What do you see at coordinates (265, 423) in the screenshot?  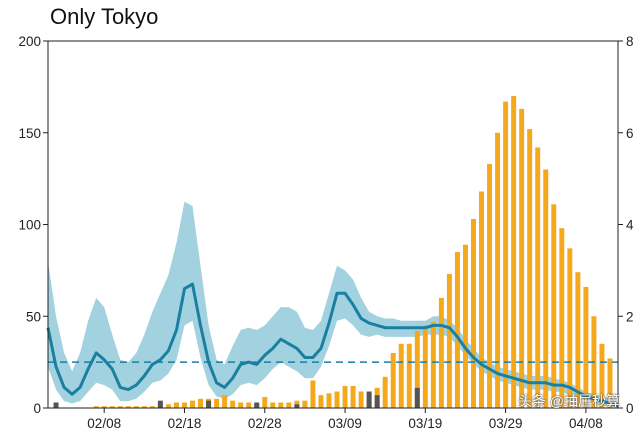 I see `x-tick-label: 02/28` at bounding box center [265, 423].